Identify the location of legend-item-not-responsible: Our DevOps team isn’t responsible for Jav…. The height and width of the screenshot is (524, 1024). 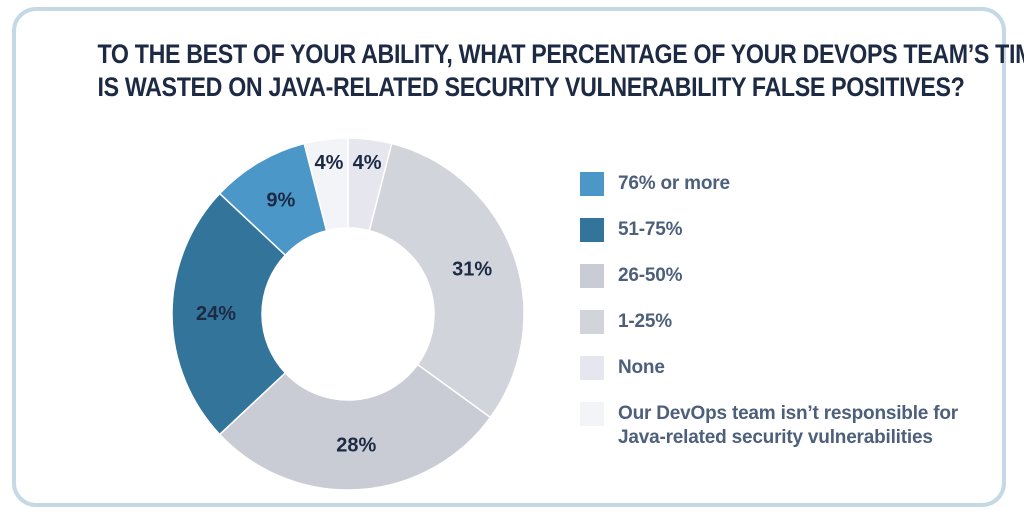
(790, 425).